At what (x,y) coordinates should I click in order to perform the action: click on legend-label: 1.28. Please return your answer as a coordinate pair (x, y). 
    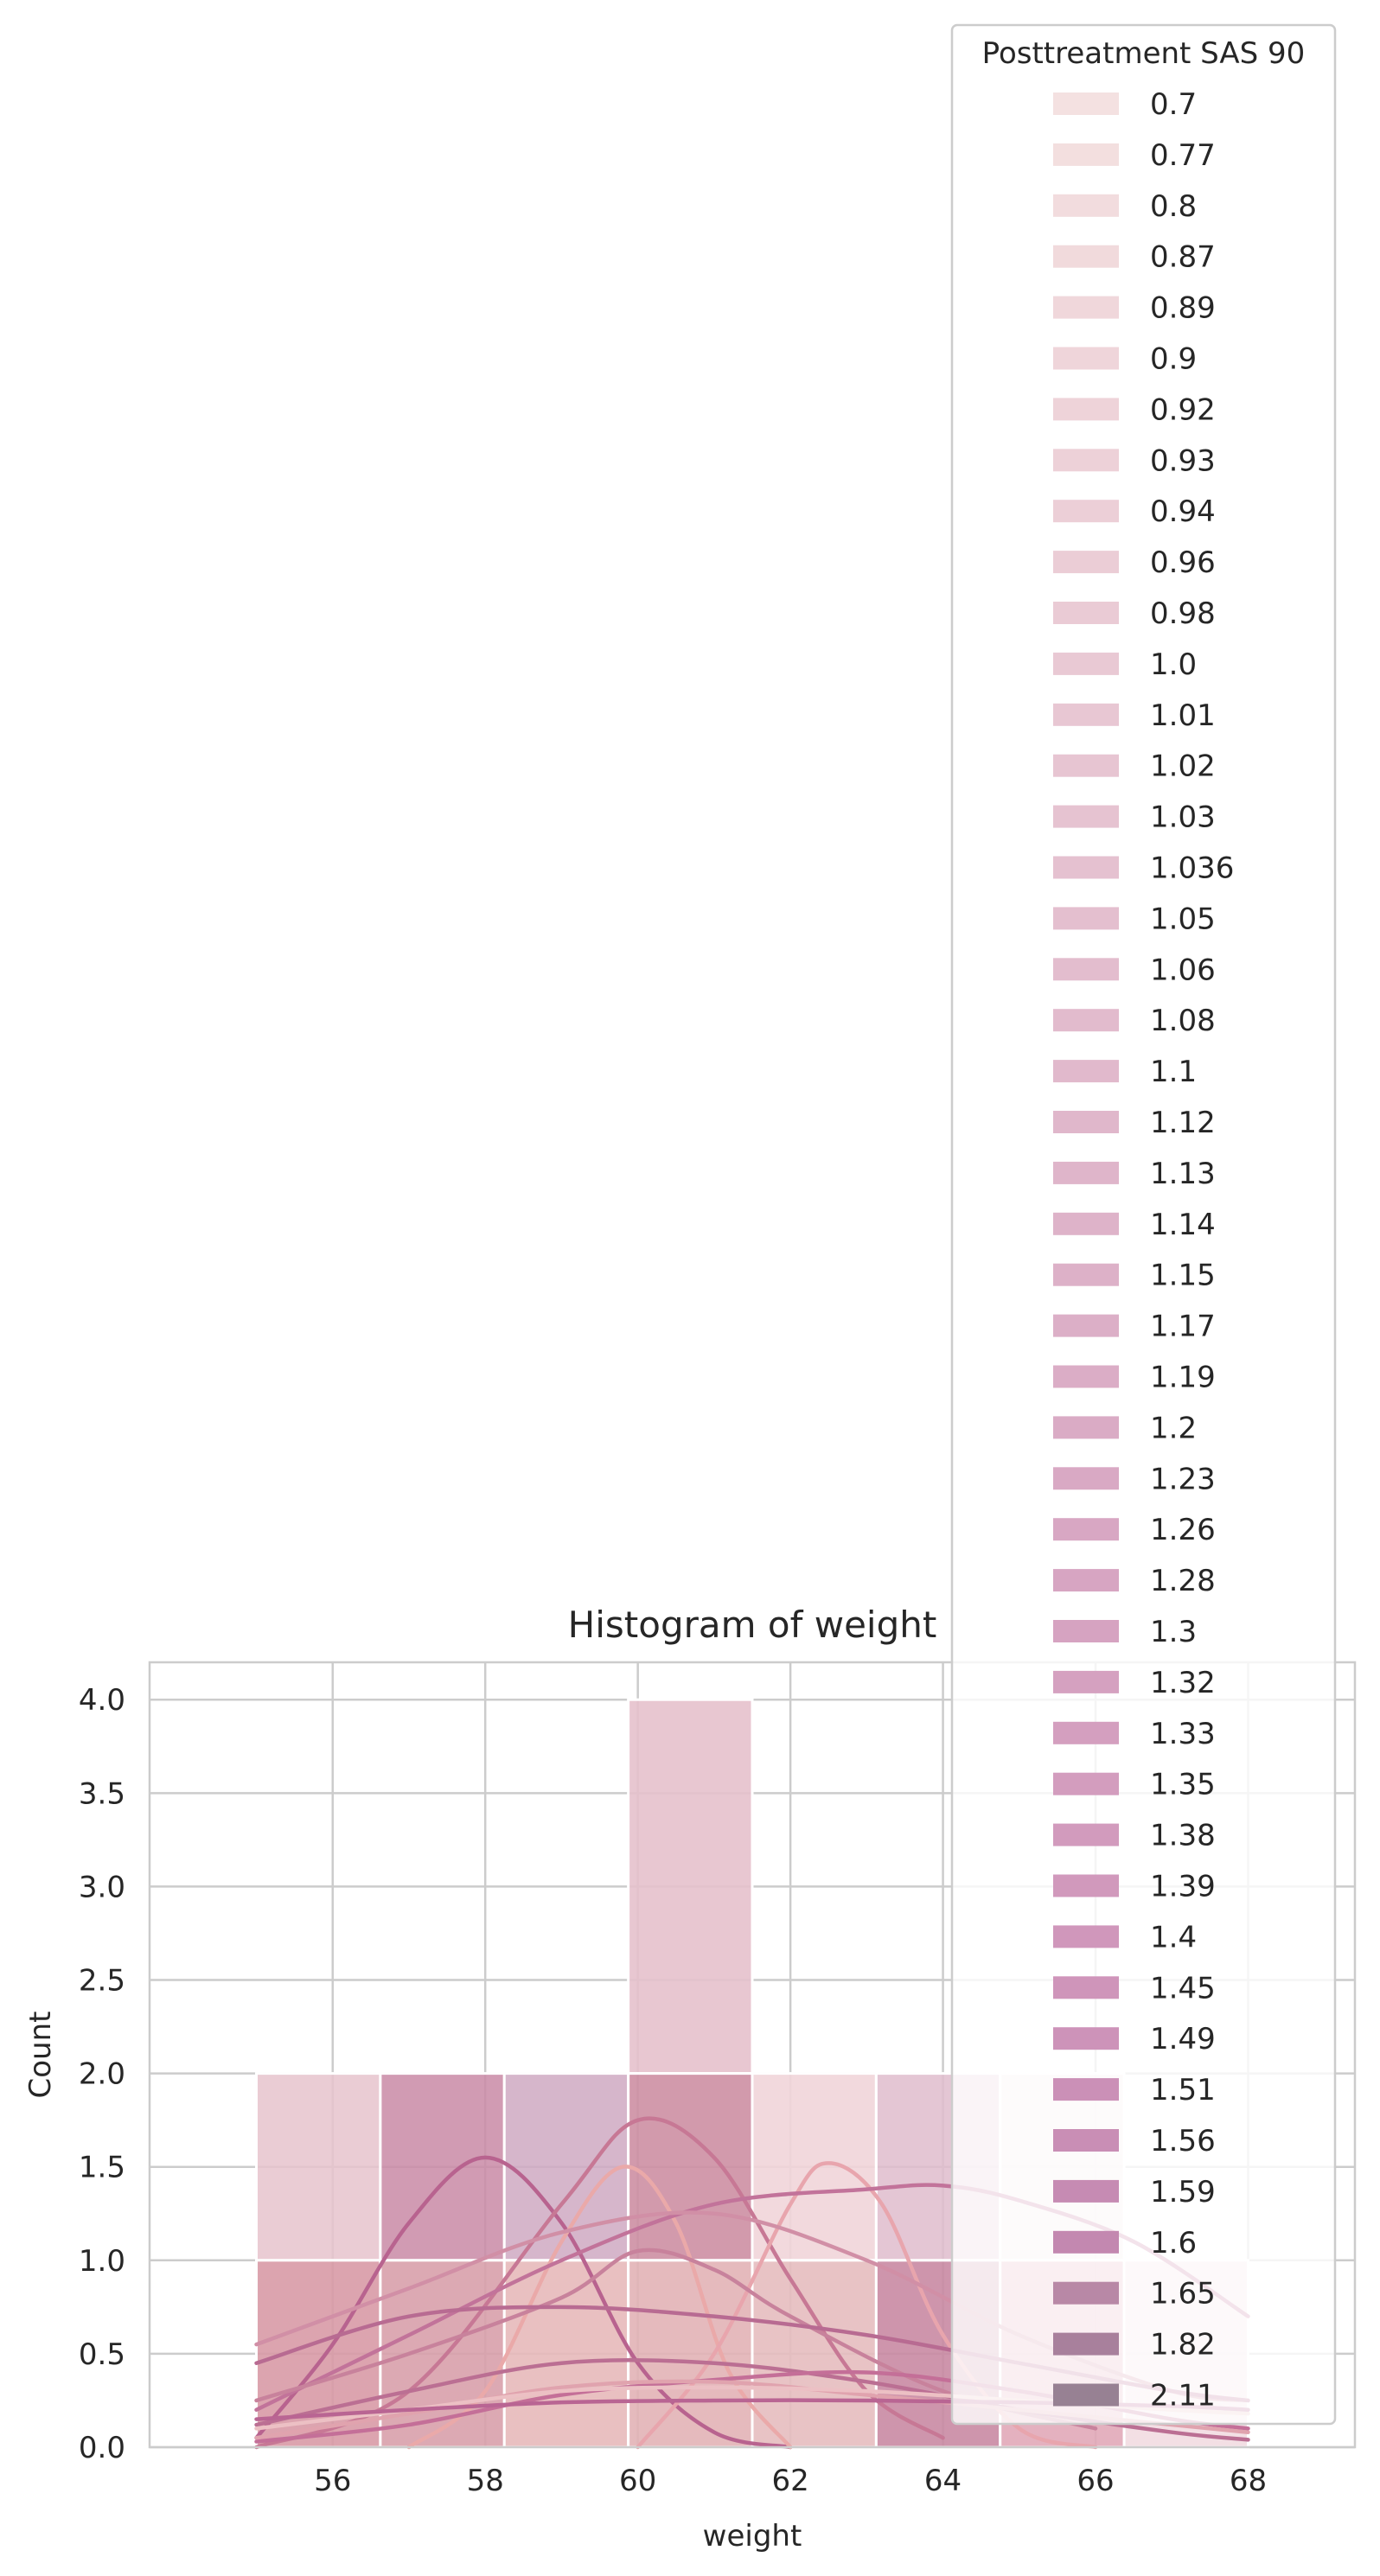
    Looking at the image, I should click on (1183, 1581).